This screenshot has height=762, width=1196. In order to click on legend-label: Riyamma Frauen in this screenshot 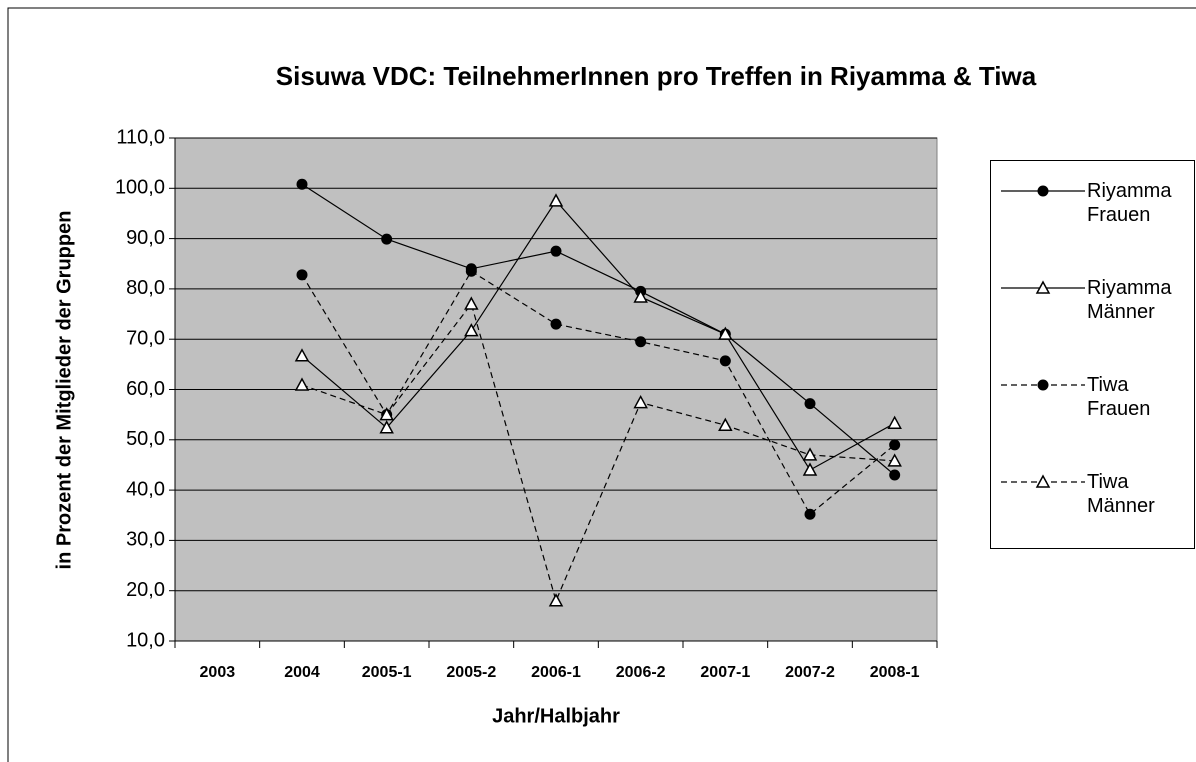, I will do `click(1129, 203)`.